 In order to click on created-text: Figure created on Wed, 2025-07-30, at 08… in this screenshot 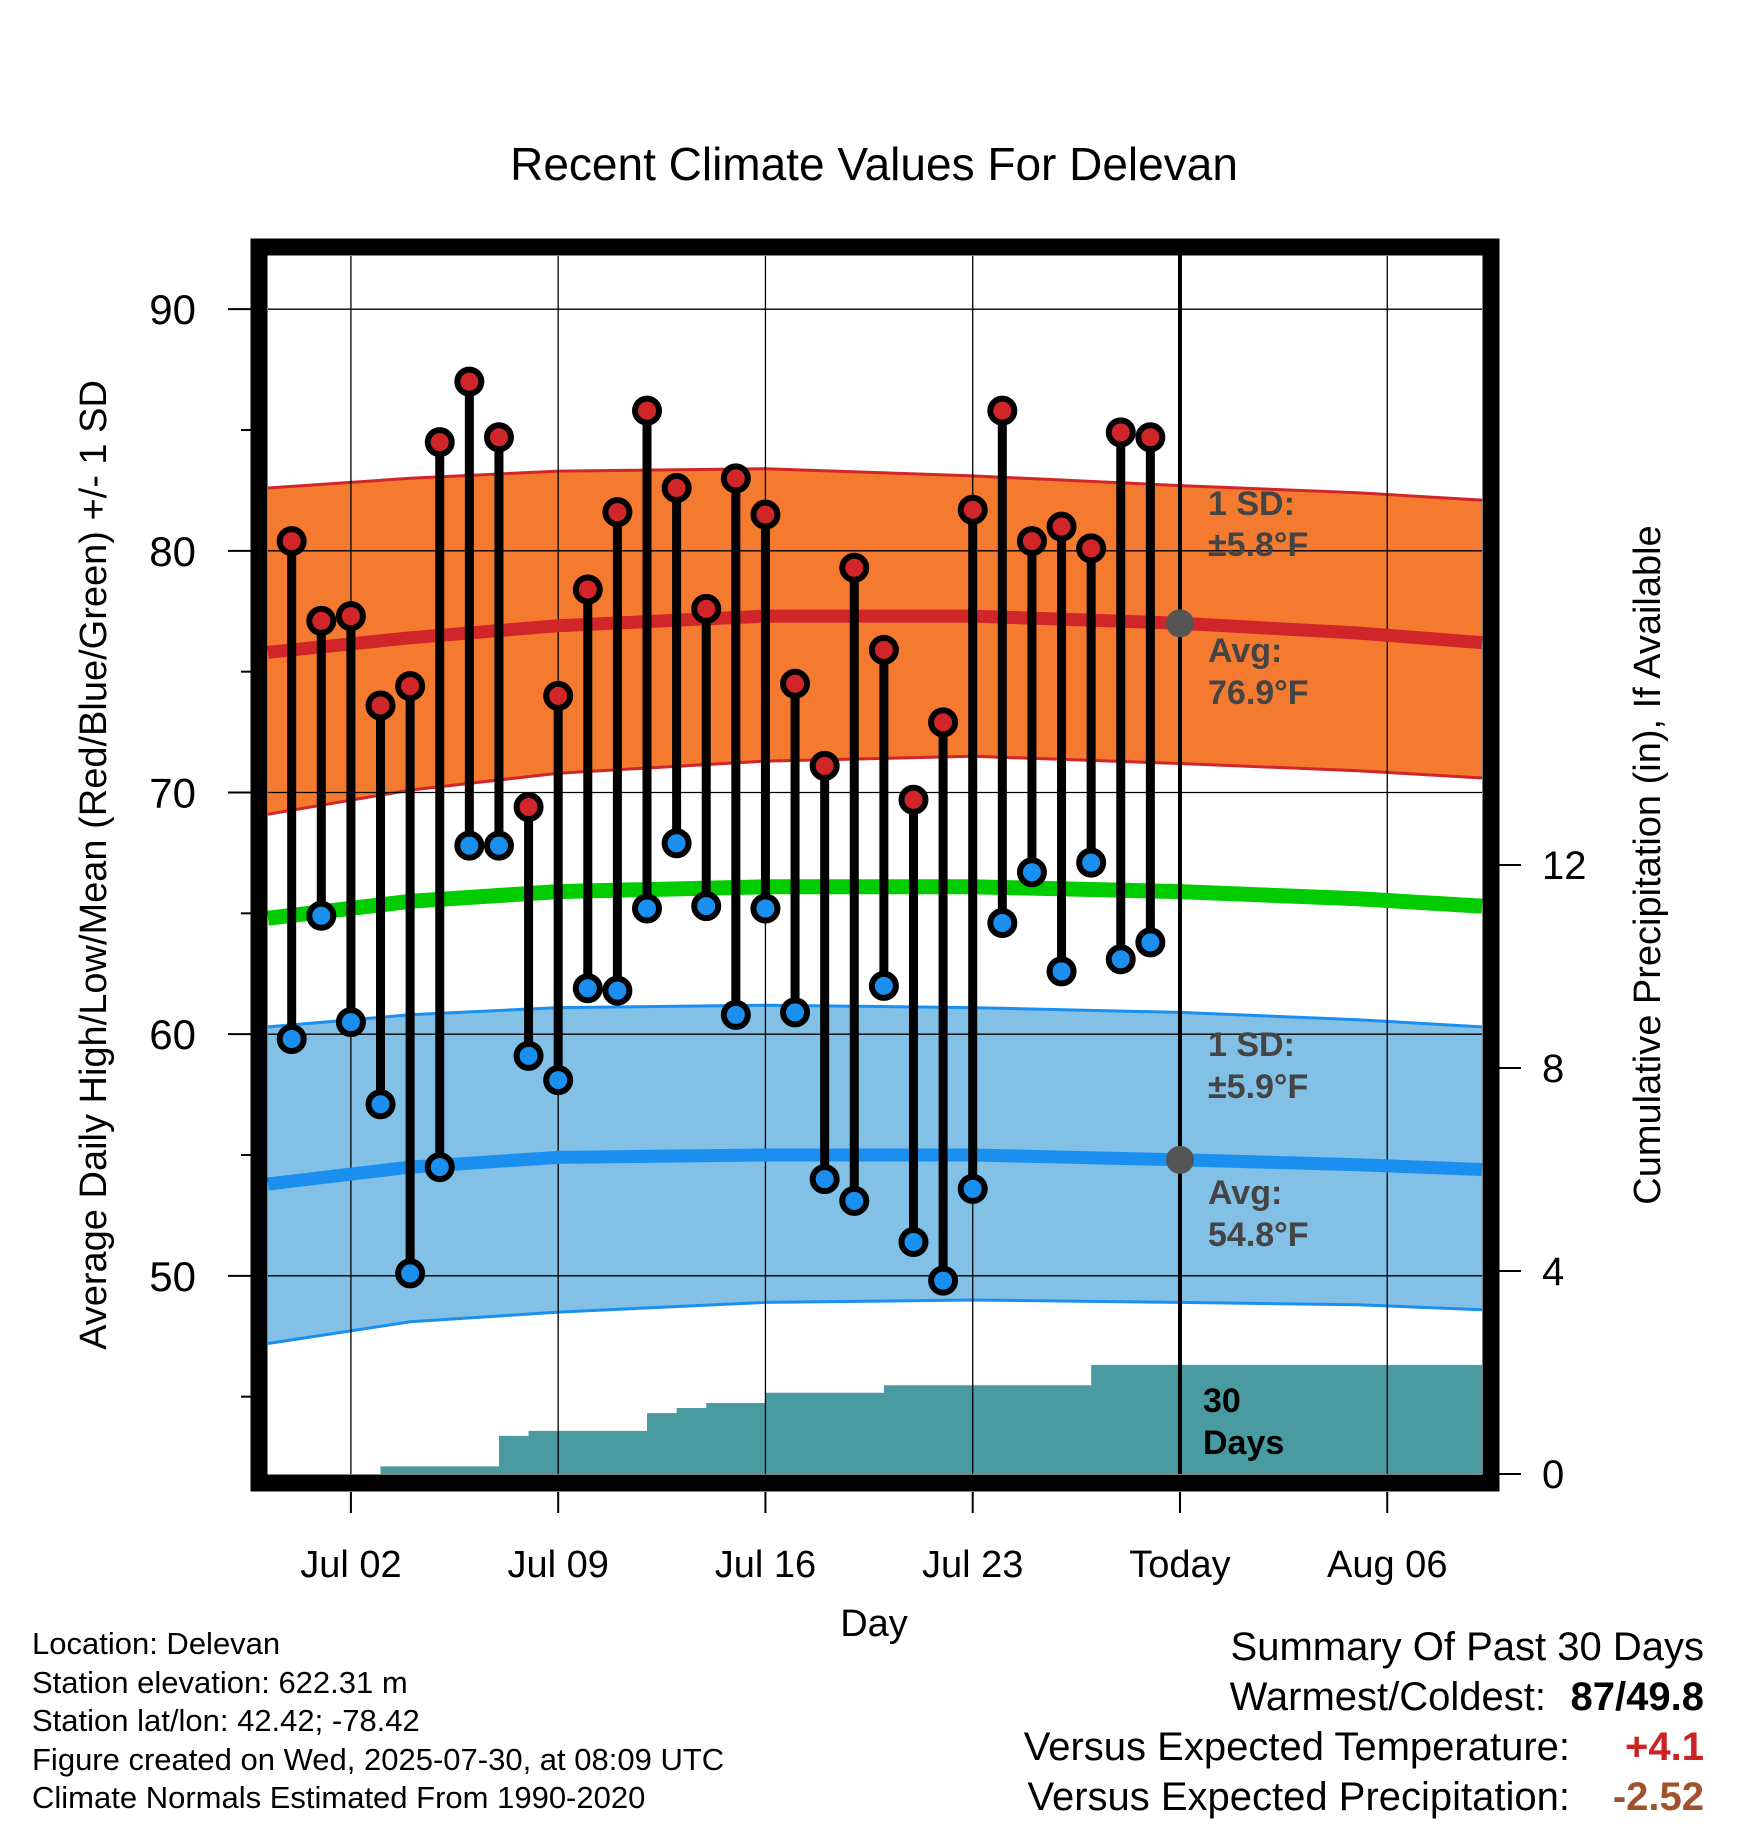, I will do `click(378, 1759)`.